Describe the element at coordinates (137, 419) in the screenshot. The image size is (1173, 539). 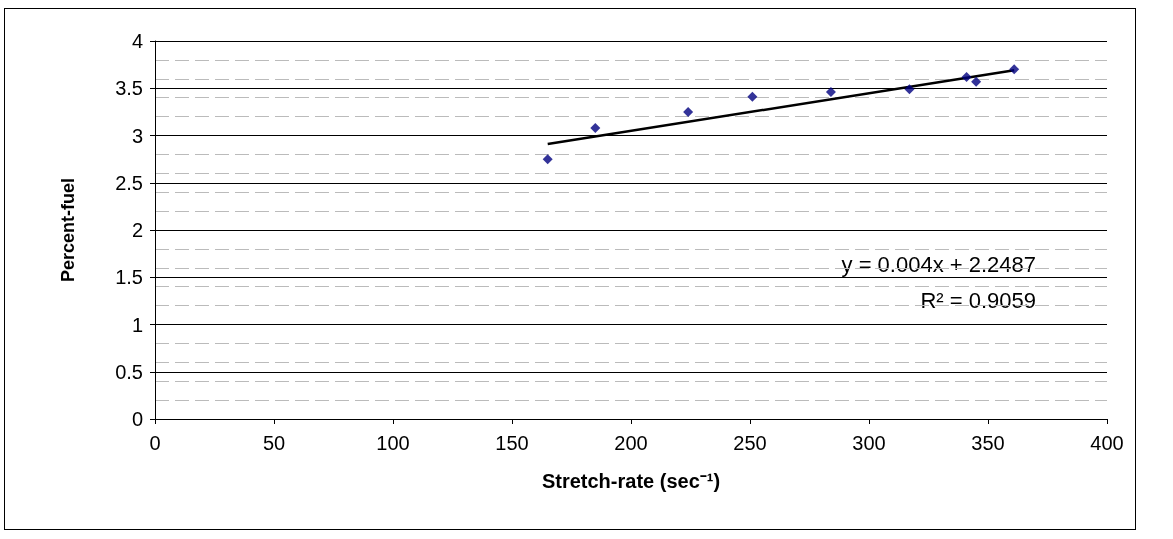
I see `y-tick-label: 0` at that location.